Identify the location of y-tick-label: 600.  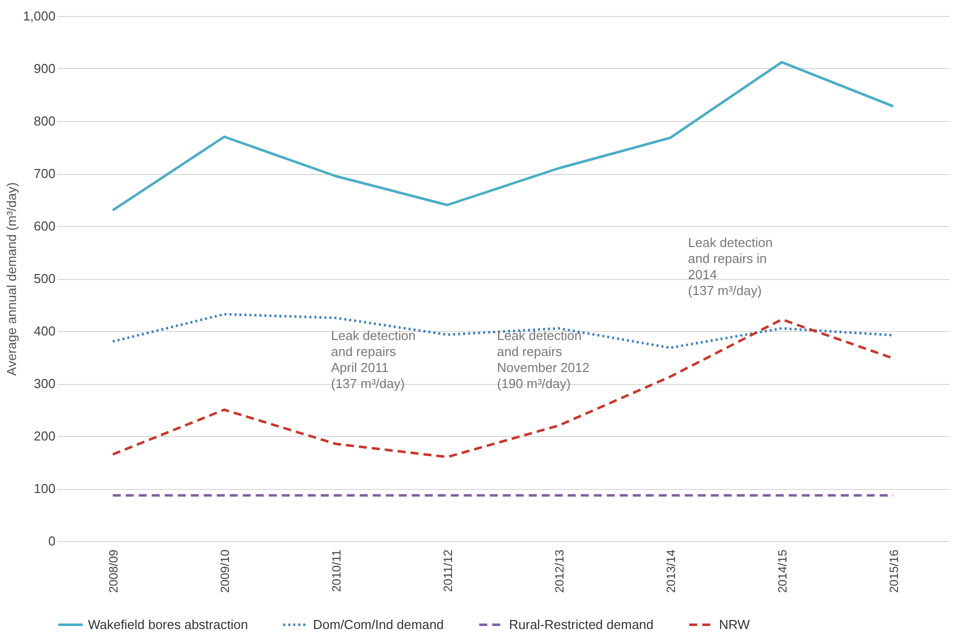
(45, 226).